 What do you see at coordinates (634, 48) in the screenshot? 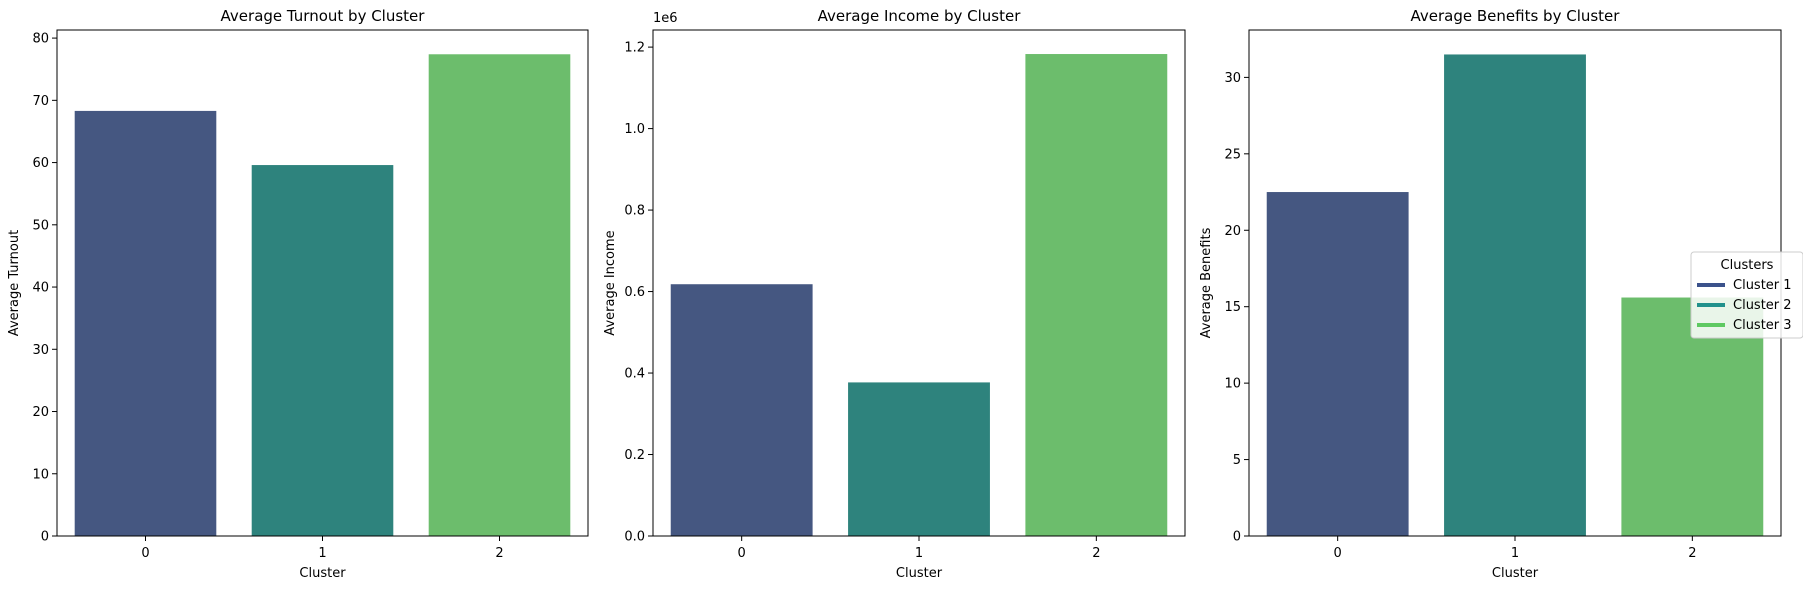
I see `y-tick-label: 1.2` at bounding box center [634, 48].